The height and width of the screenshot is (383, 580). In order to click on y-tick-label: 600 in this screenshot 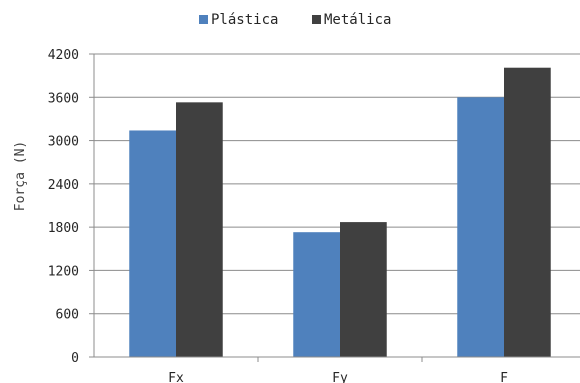, I will do `click(67, 315)`.